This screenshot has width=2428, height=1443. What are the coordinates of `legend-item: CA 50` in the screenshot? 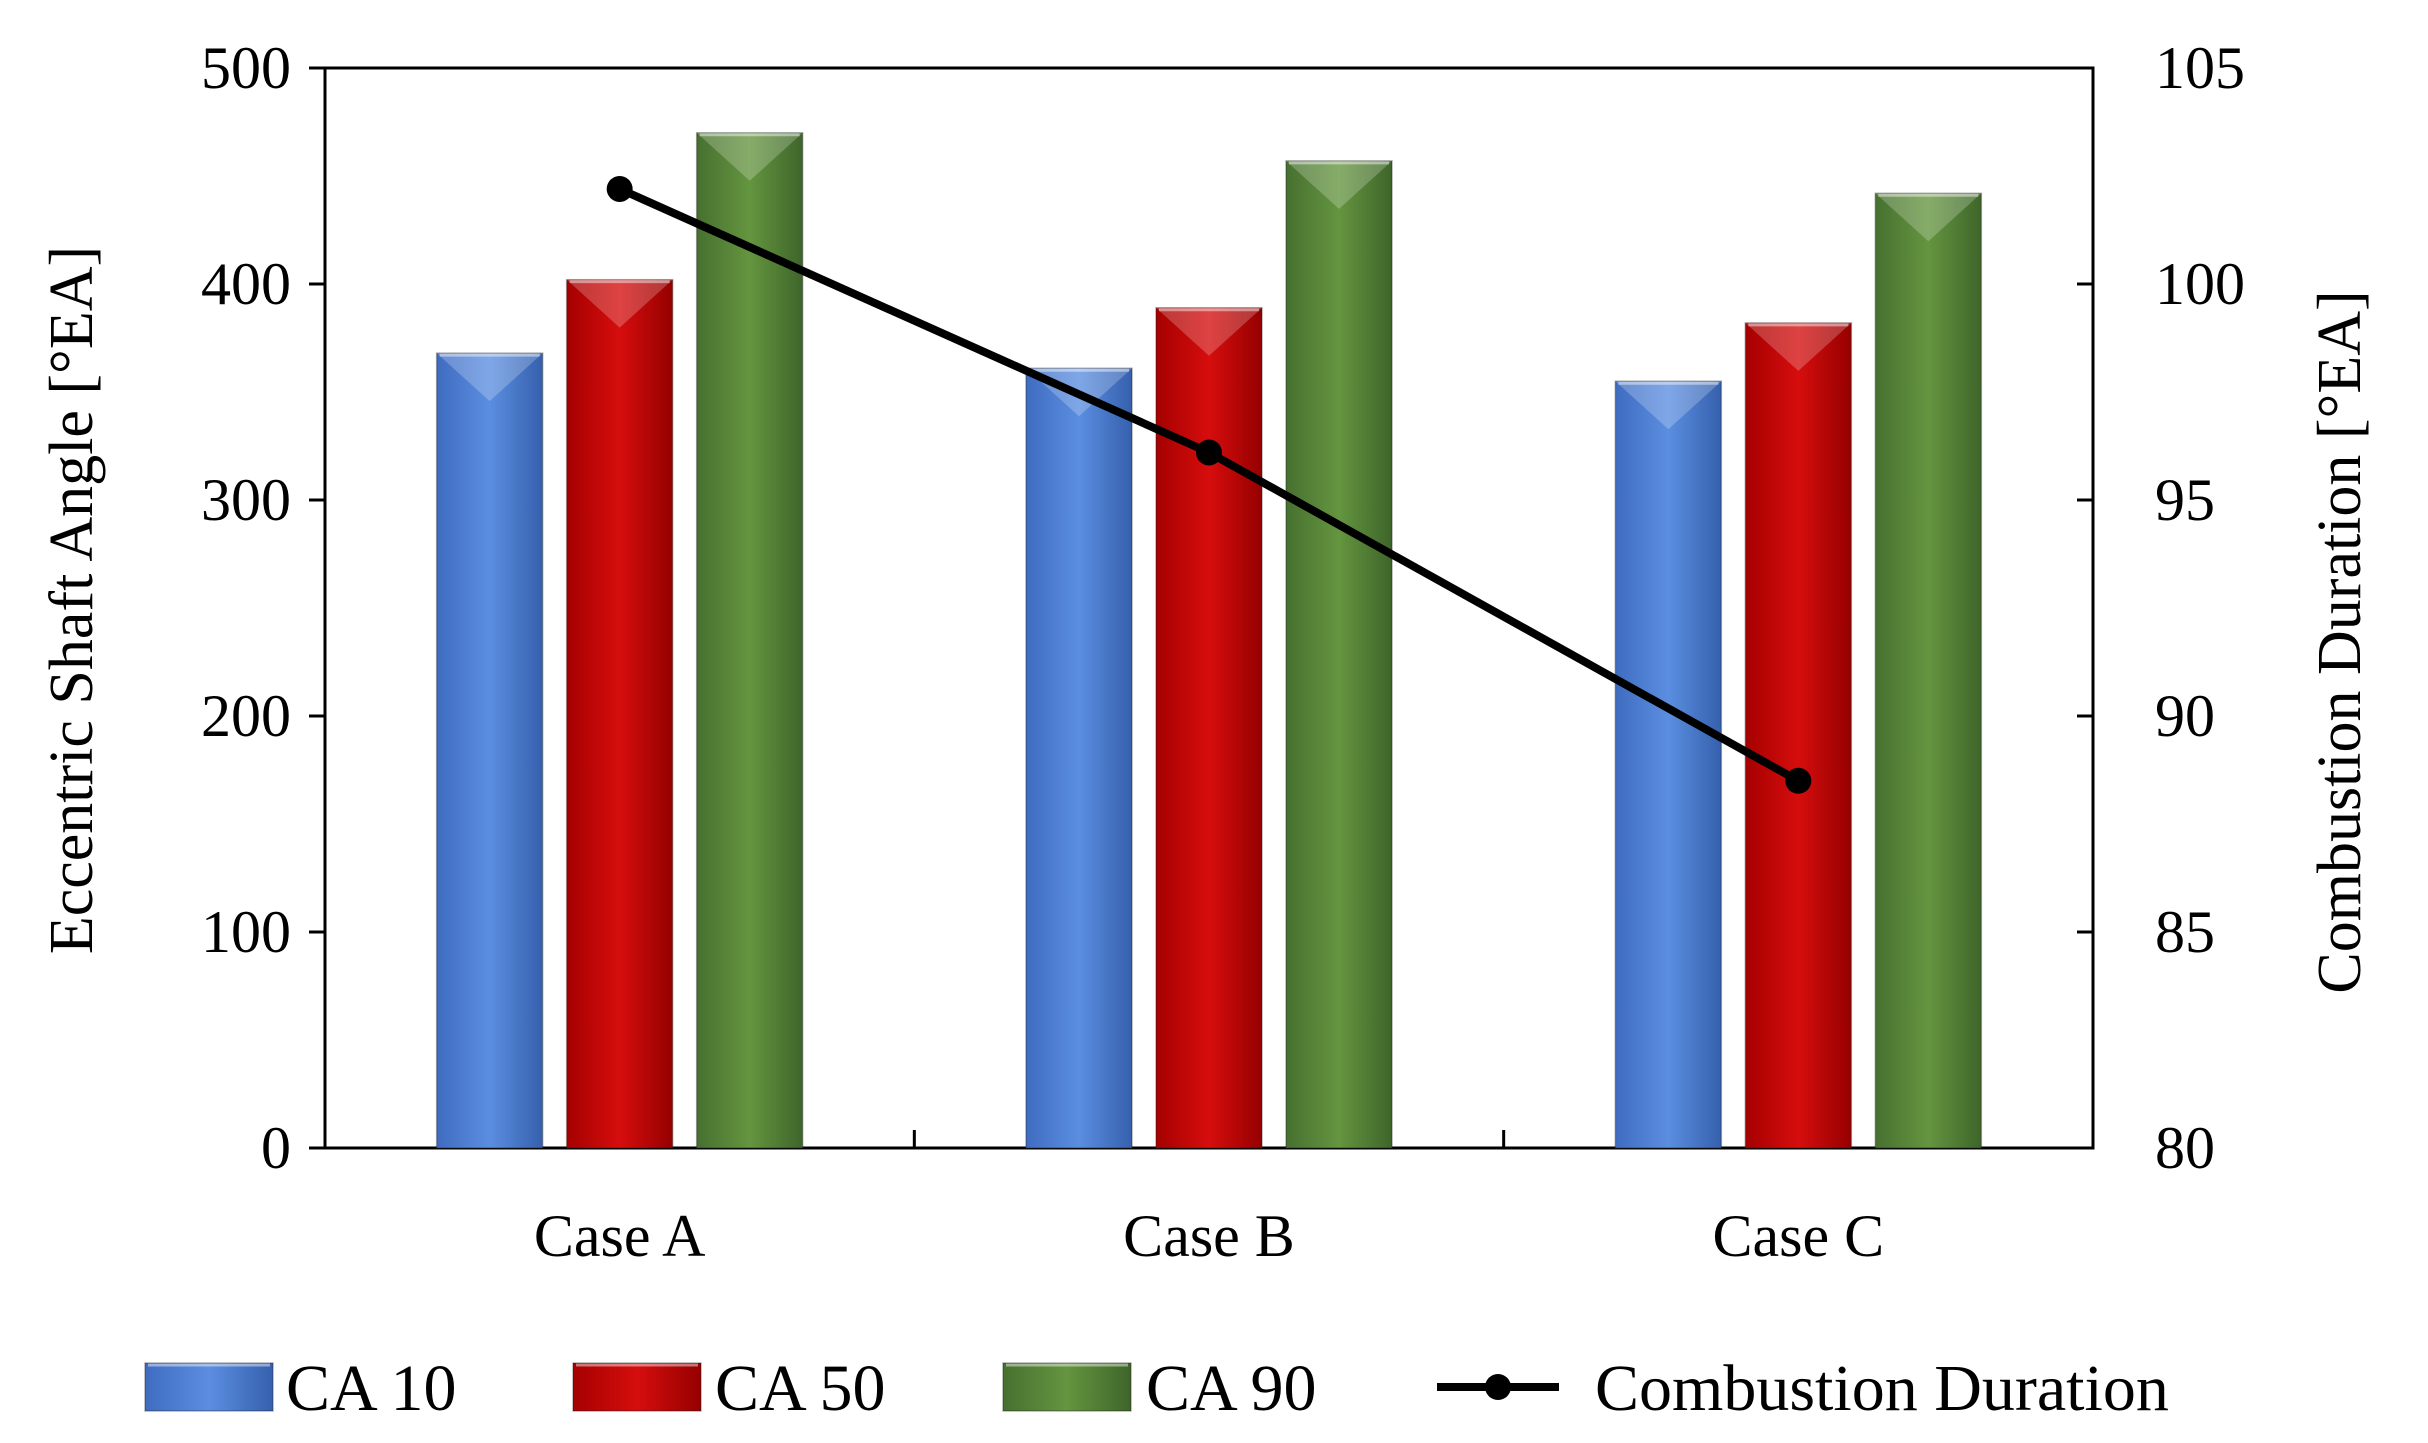 It's located at (729, 1388).